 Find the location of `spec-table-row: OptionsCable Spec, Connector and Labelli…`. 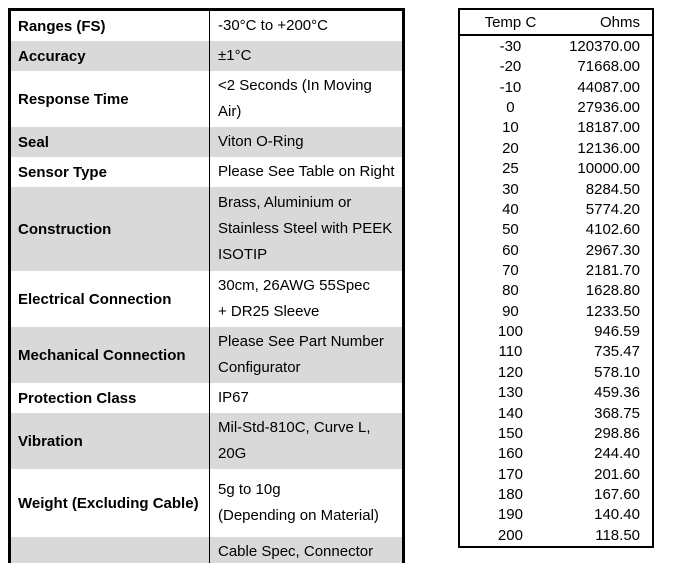

spec-table-row: OptionsCable Spec, Connector and Labelli… is located at coordinates (206, 550).